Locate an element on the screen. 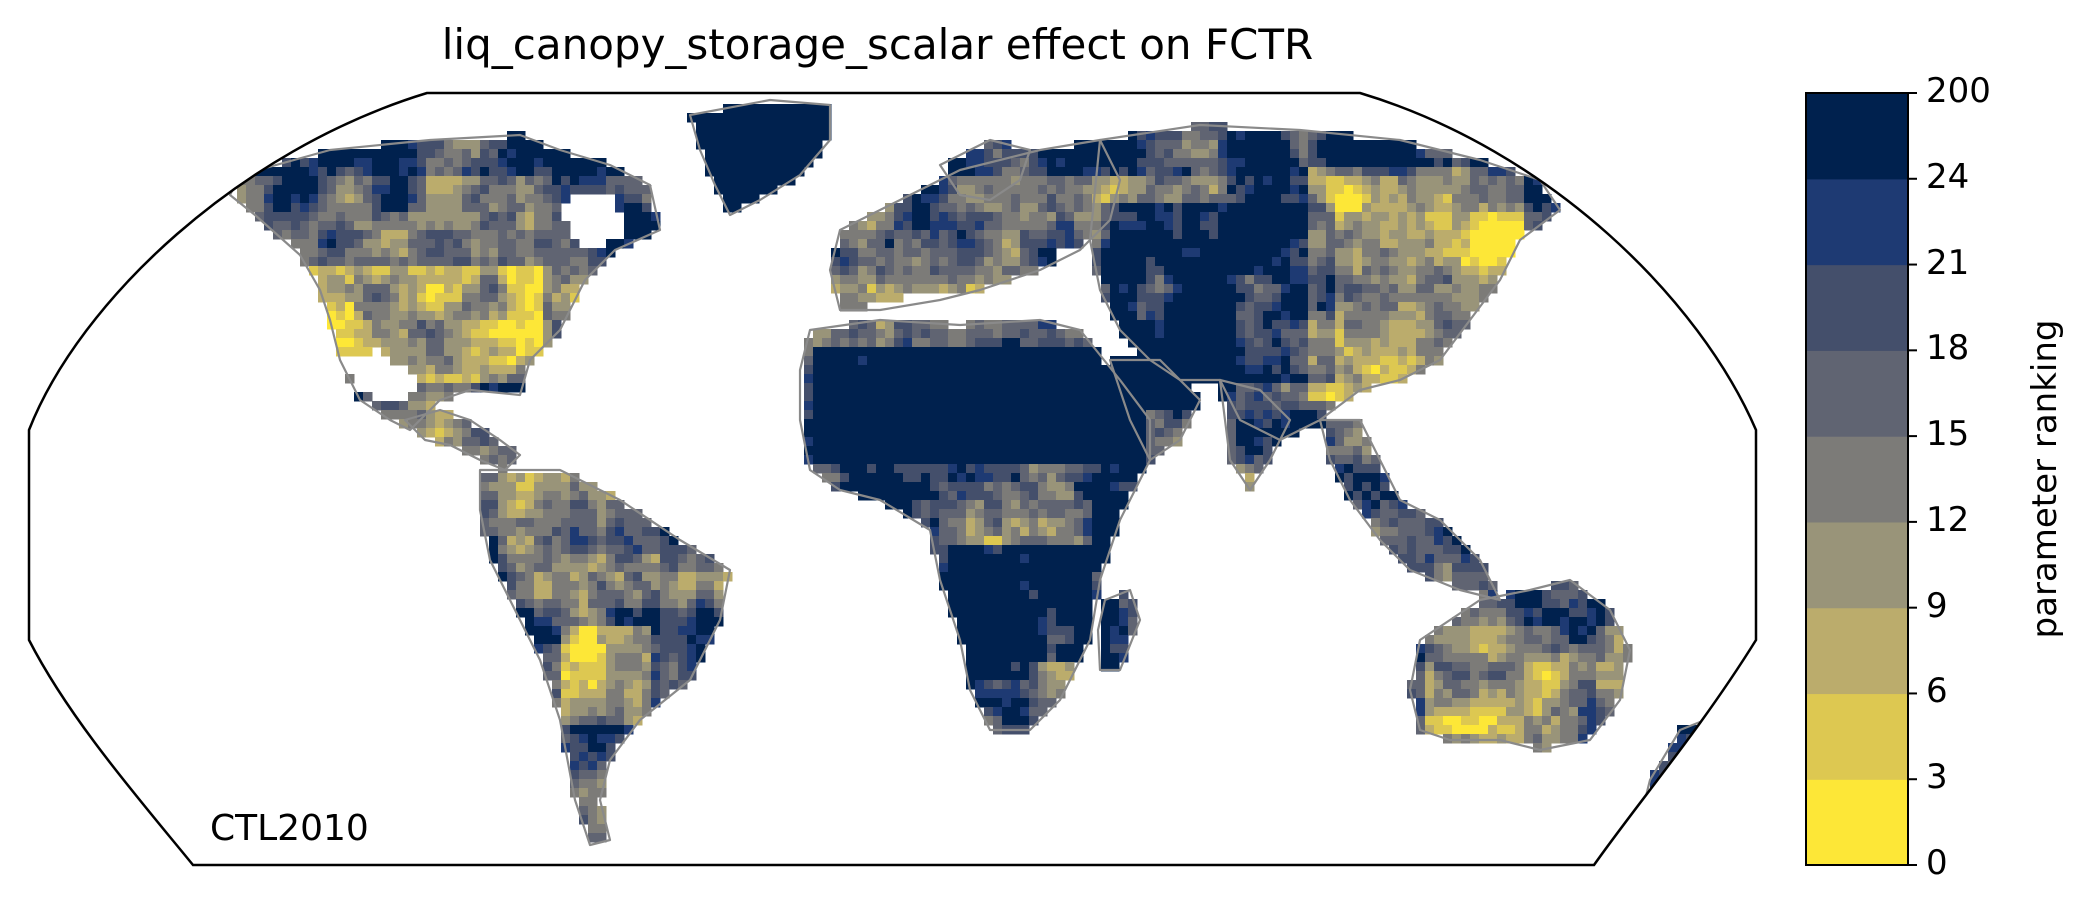  coastline-scandinavia is located at coordinates (985, 170).